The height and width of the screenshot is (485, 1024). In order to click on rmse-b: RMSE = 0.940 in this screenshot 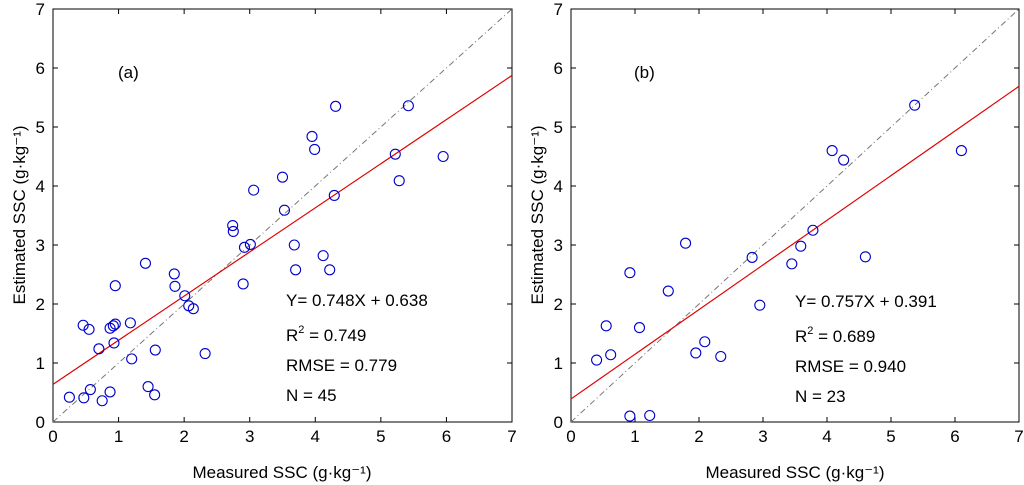, I will do `click(850, 366)`.